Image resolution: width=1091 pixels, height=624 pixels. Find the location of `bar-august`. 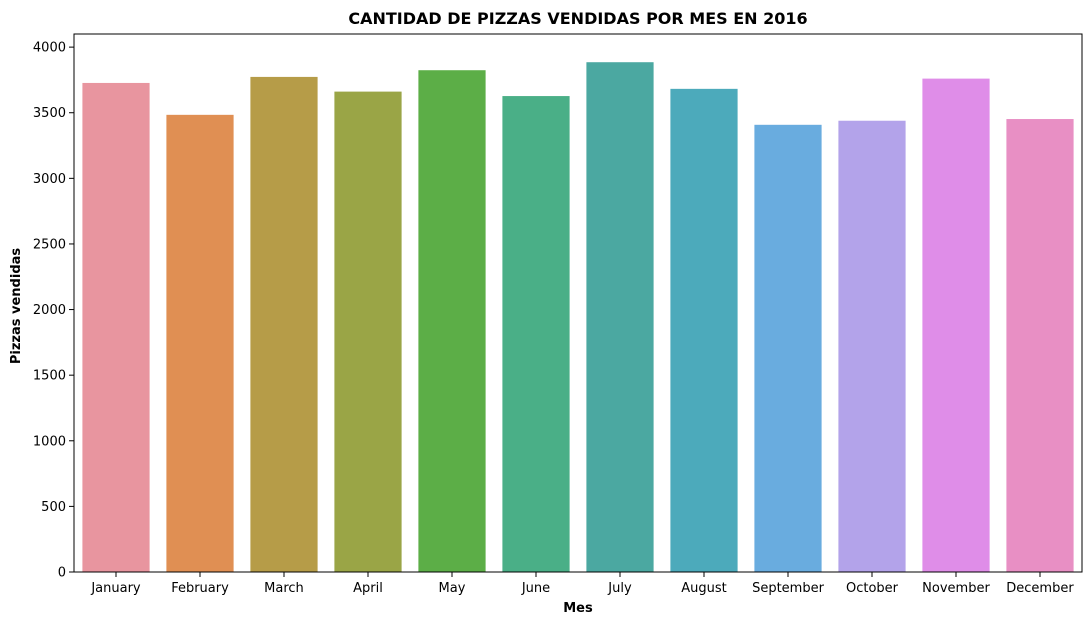

bar-august is located at coordinates (704, 330).